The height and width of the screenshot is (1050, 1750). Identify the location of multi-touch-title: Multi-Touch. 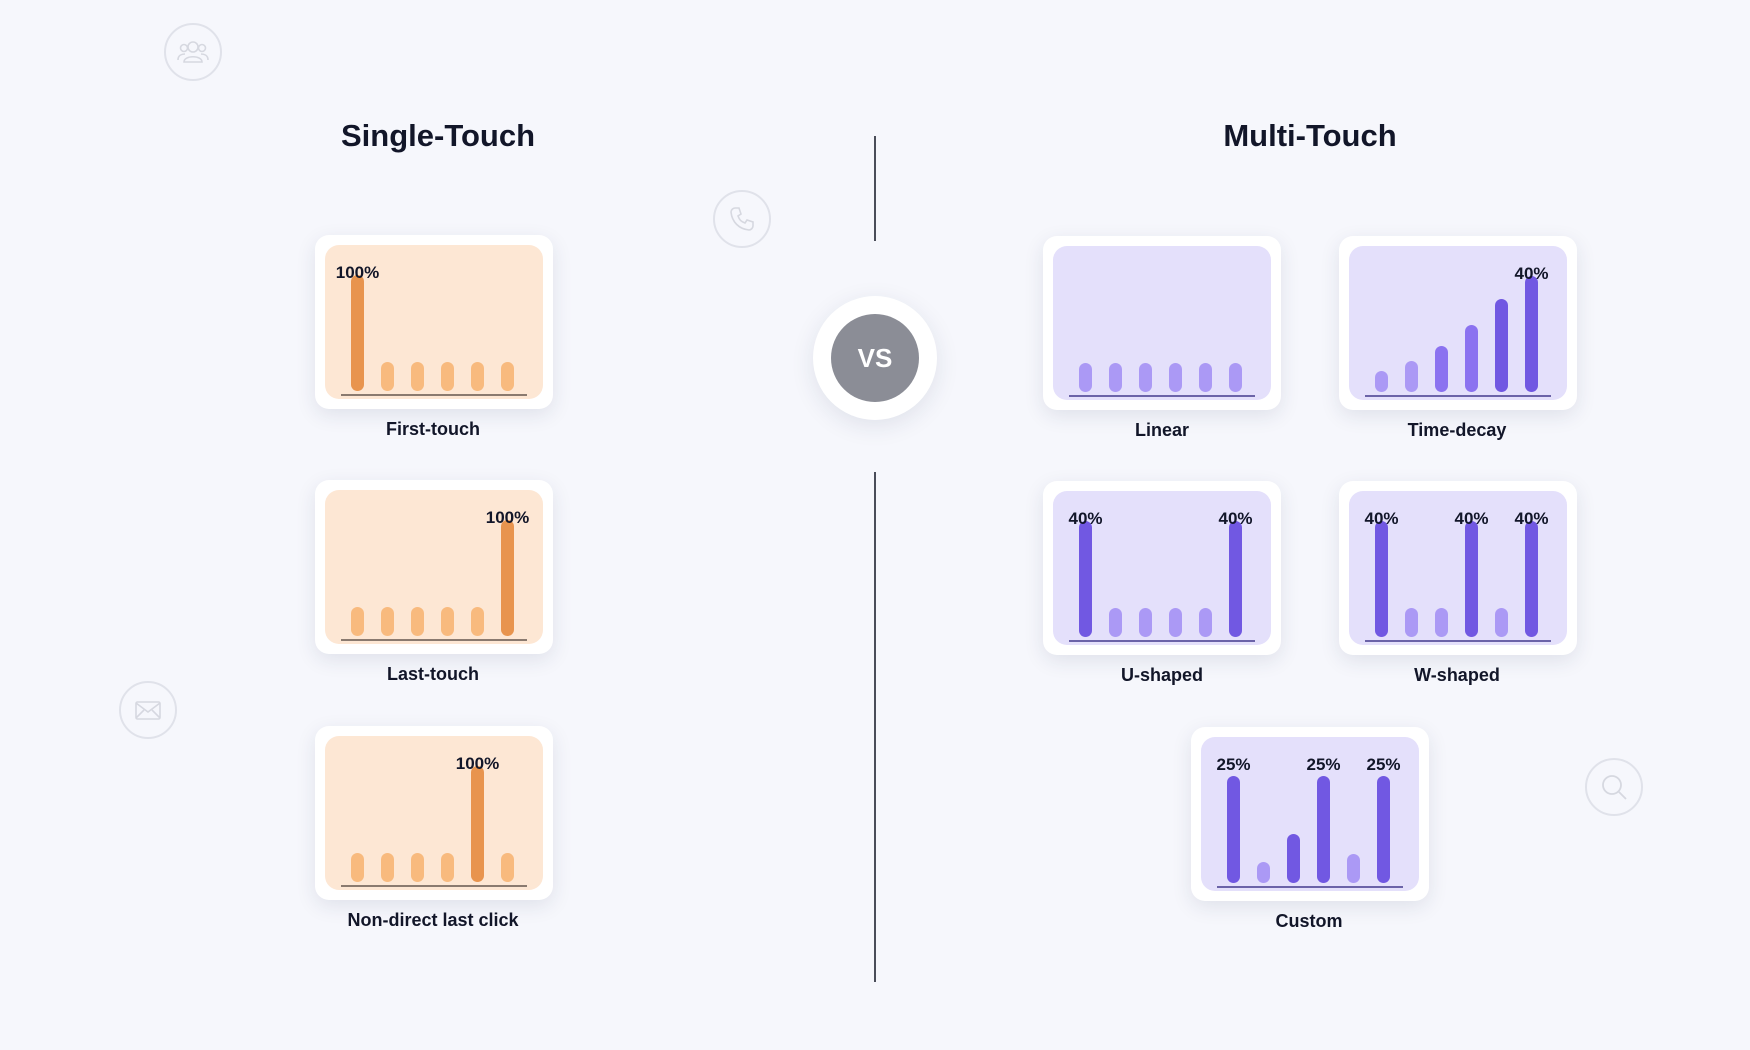
(1310, 135).